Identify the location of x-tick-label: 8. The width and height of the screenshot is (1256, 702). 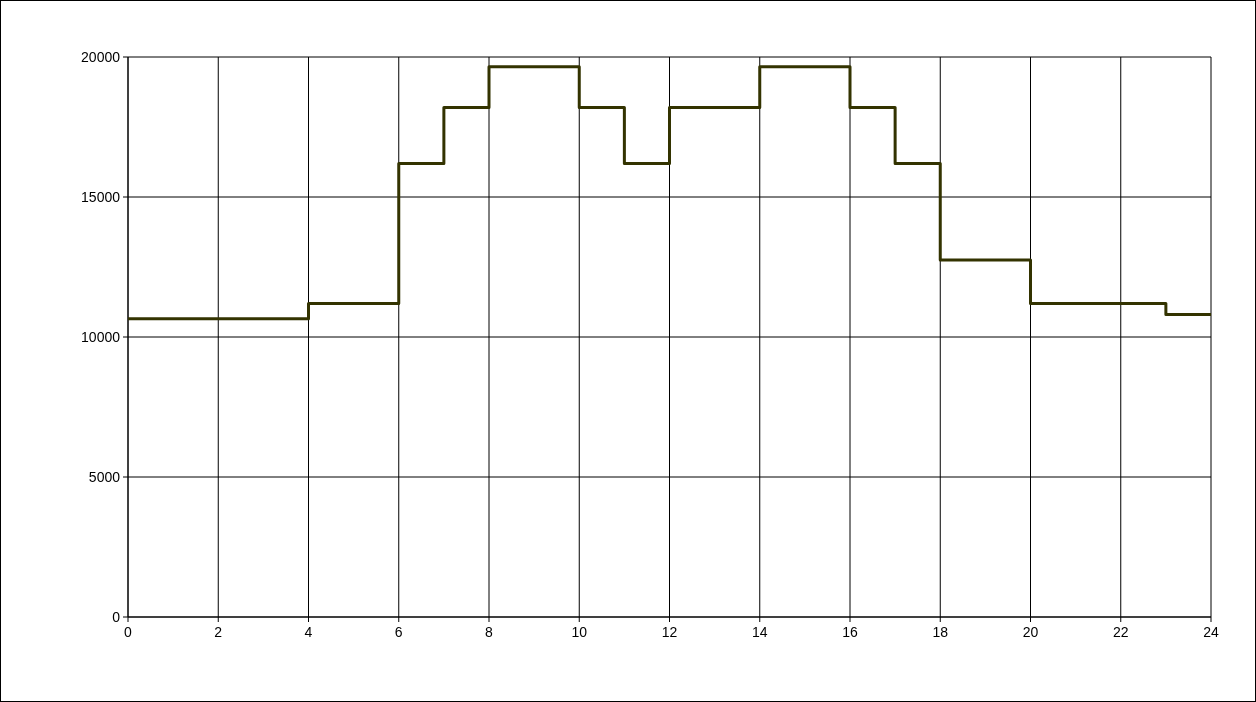
(489, 632).